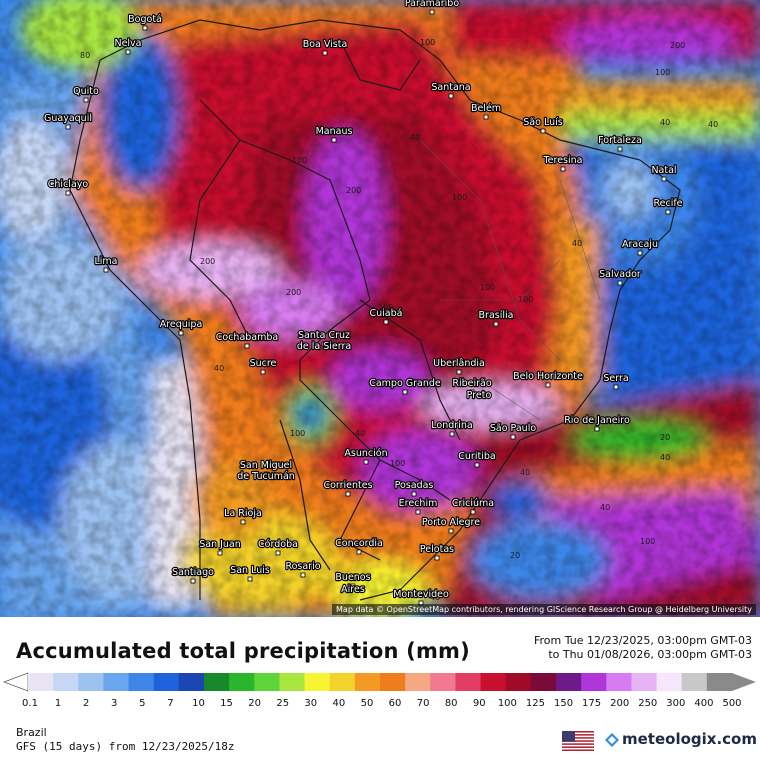 This screenshot has height=760, width=760. Describe the element at coordinates (145, 19) in the screenshot. I see `city-label: Bogotá` at that location.